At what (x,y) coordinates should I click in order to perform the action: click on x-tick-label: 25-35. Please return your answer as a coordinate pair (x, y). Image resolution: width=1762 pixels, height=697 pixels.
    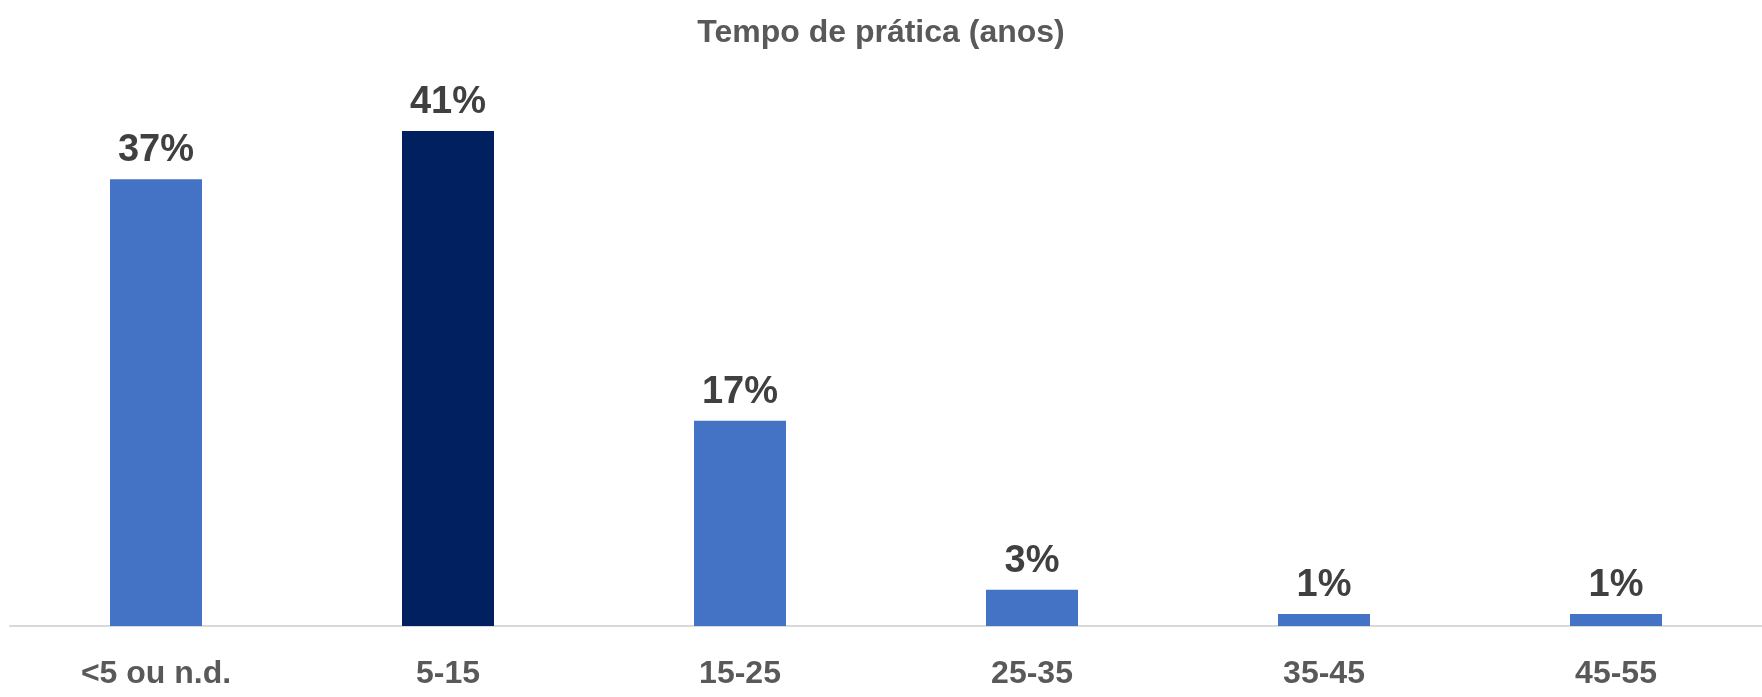
    Looking at the image, I should click on (1032, 672).